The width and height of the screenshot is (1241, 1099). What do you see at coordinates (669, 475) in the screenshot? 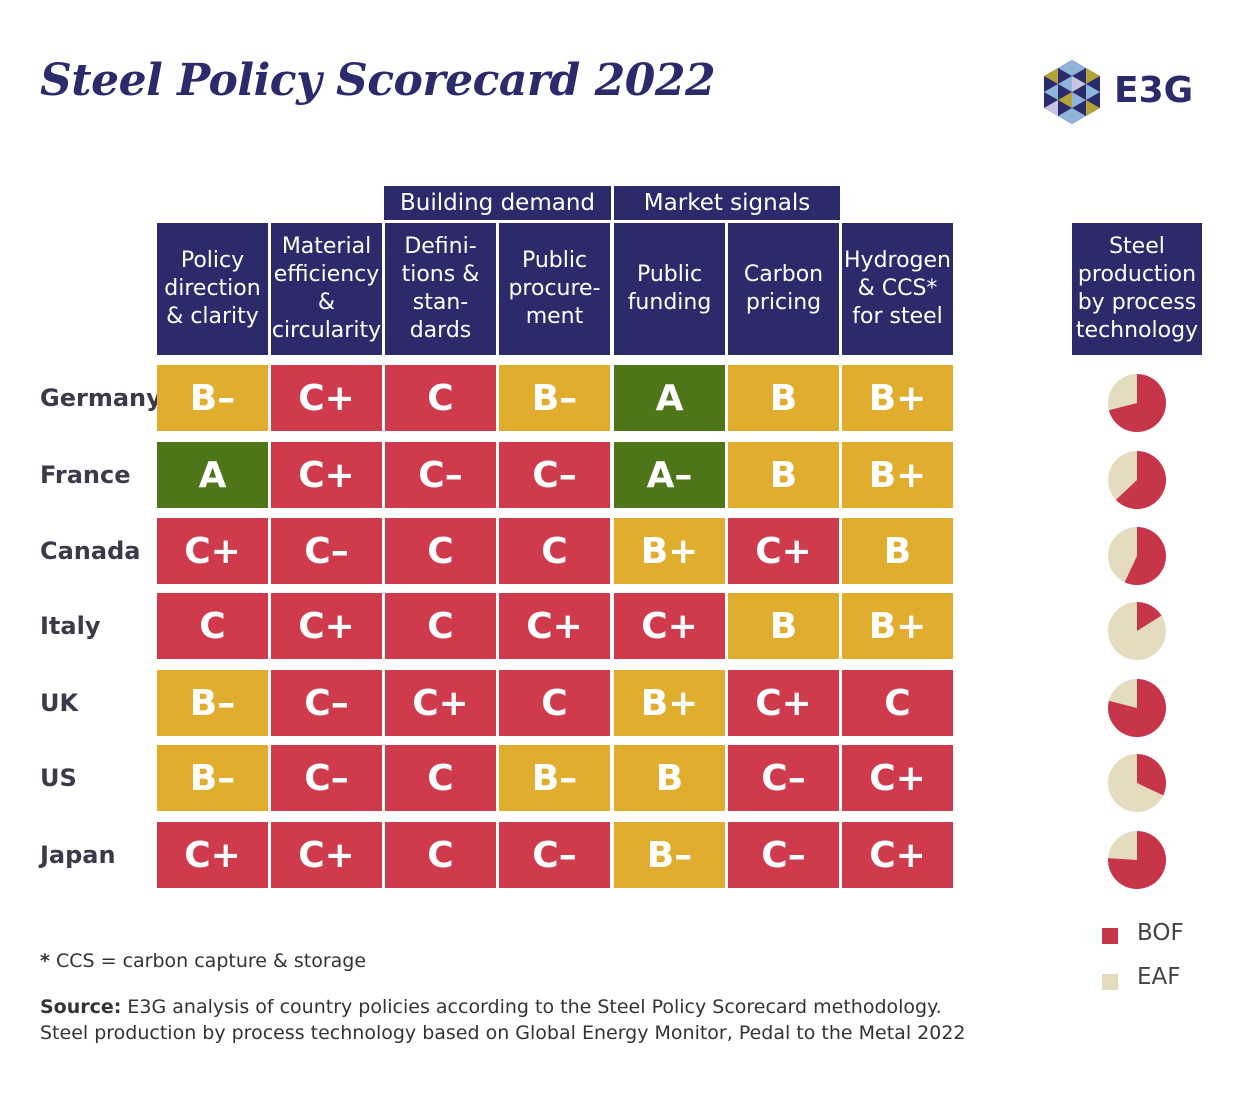
I see `grade-cell: A–` at bounding box center [669, 475].